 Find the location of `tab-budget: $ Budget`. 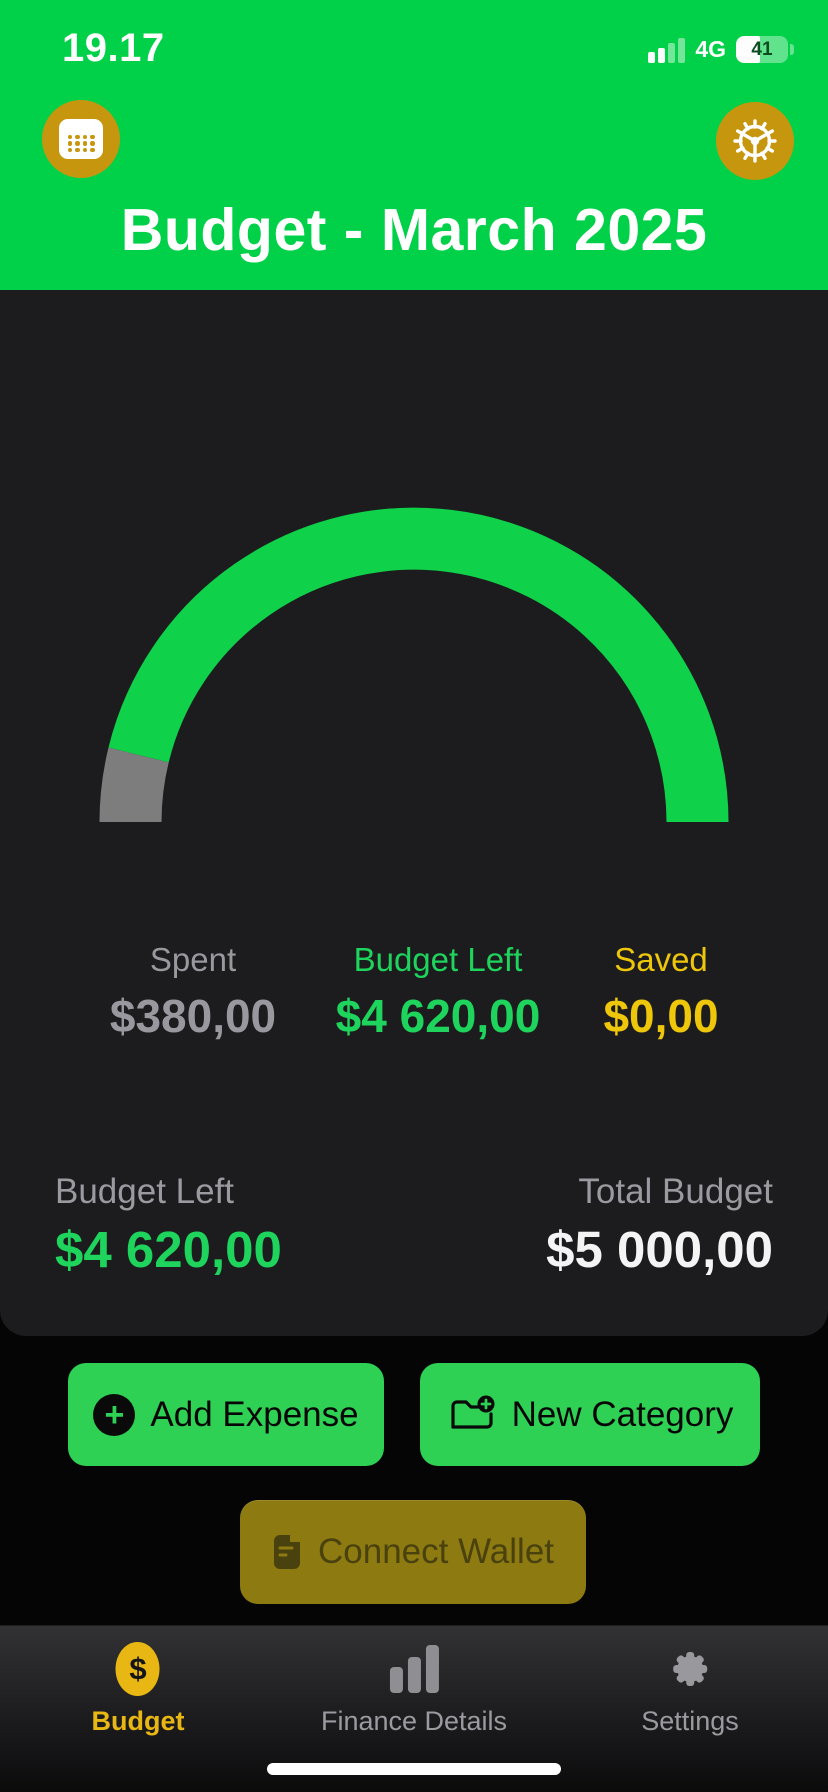

tab-budget: $ Budget is located at coordinates (138, 1688).